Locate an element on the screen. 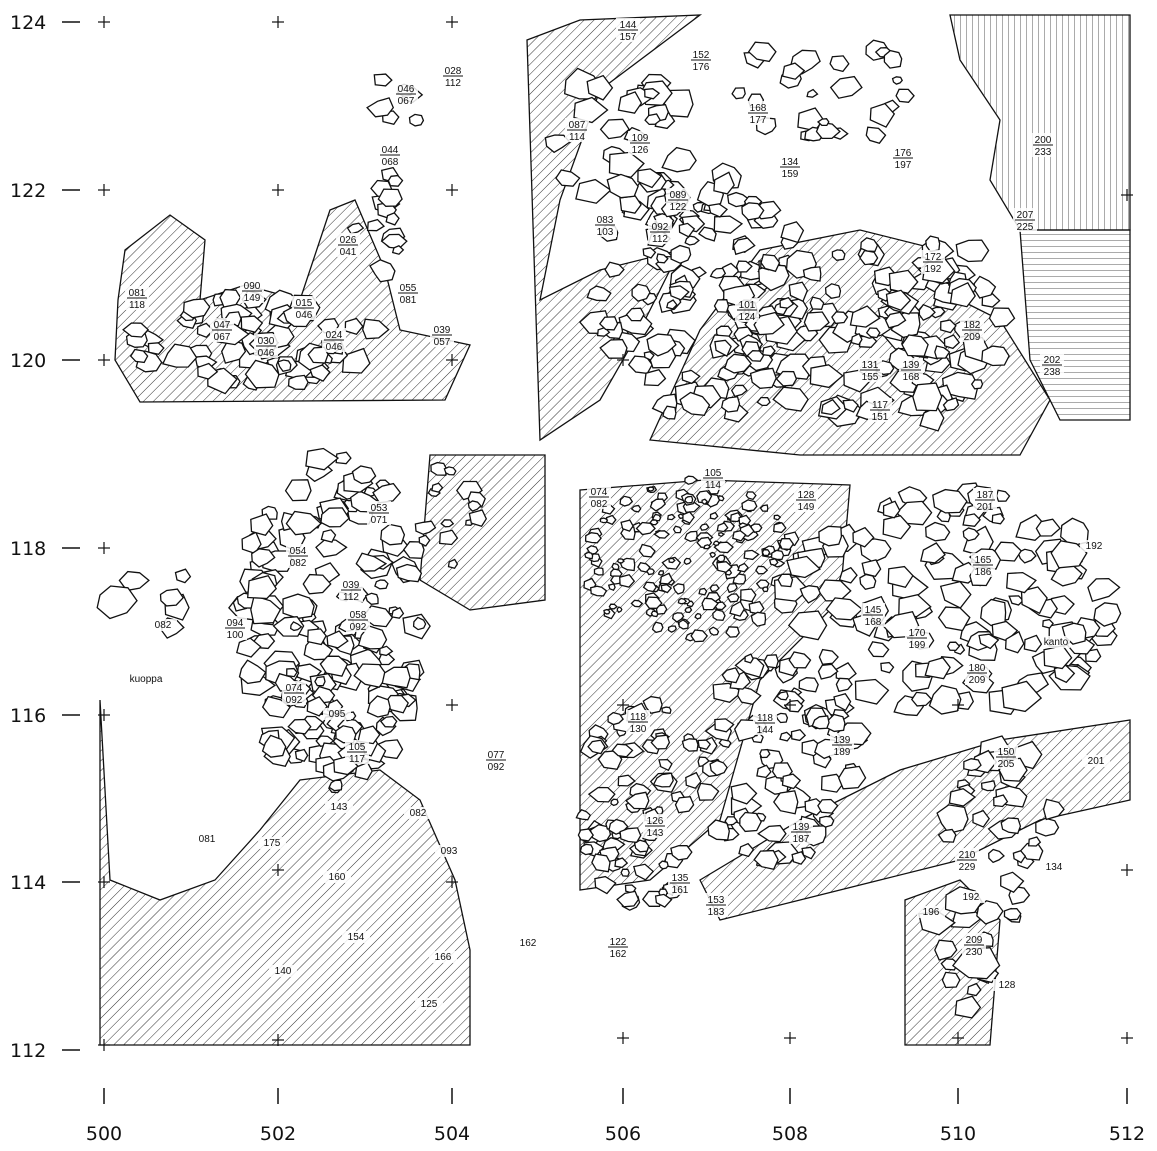 Image resolution: width=1157 pixels, height=1151 pixels. label-top: 145 is located at coordinates (873, 610).